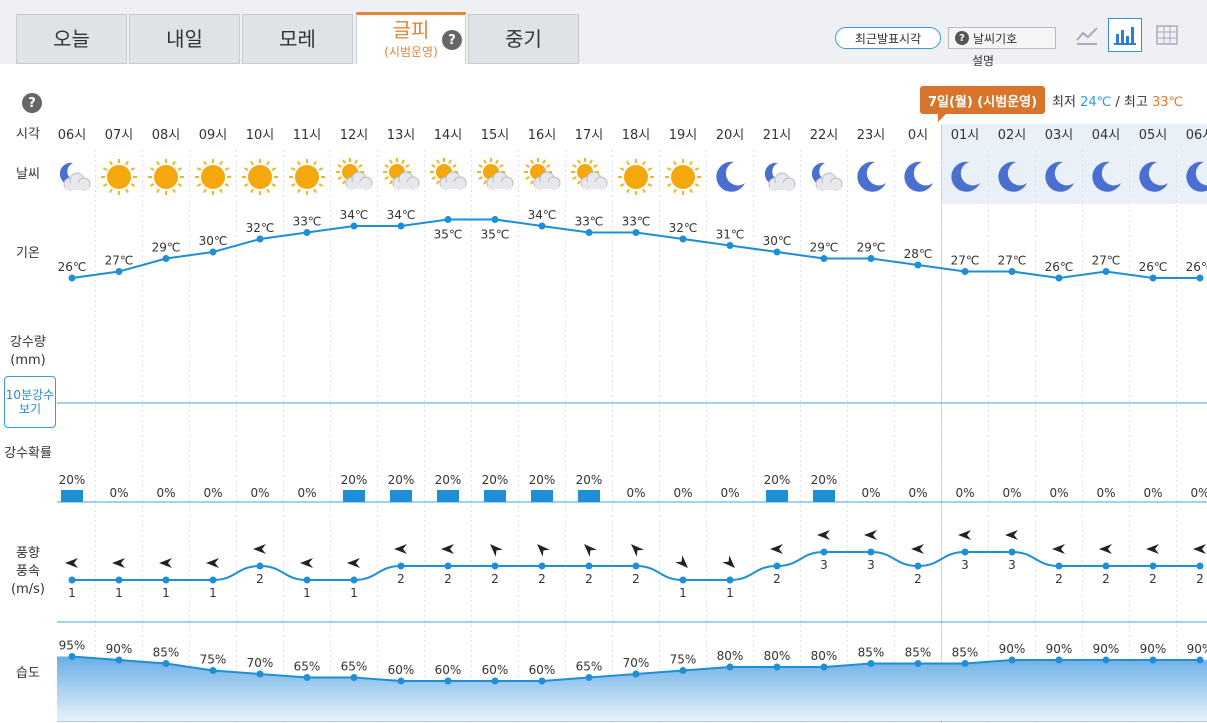 This screenshot has width=1207, height=723. Describe the element at coordinates (982, 104) in the screenshot. I see `day-badge: 7일(월) (시범운영)` at that location.